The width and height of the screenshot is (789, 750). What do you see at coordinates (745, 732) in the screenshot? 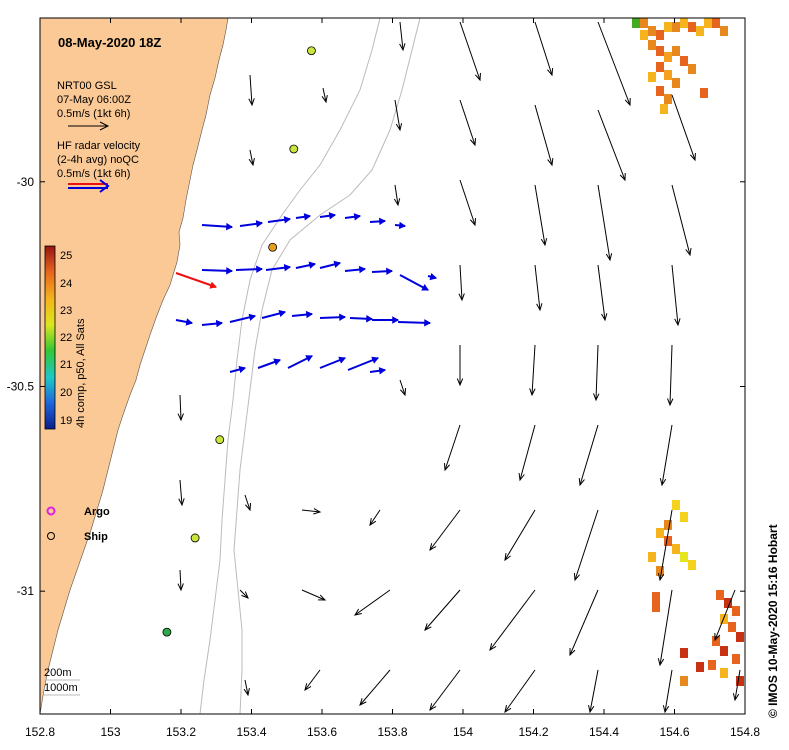
I see `x-tick-label: 154.8` at bounding box center [745, 732].